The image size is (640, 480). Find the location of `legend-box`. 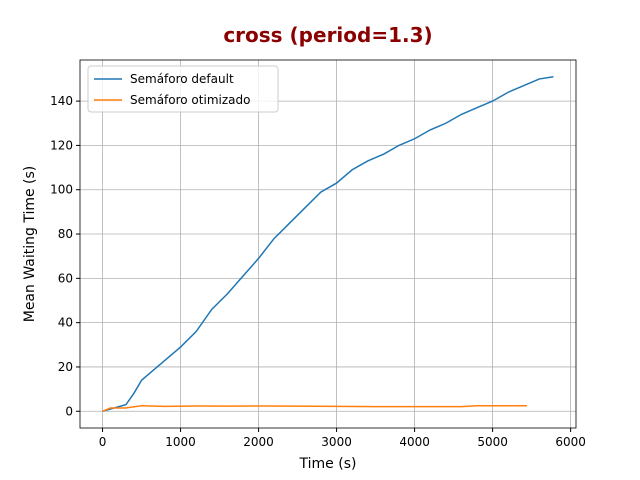

legend-box is located at coordinates (183, 89).